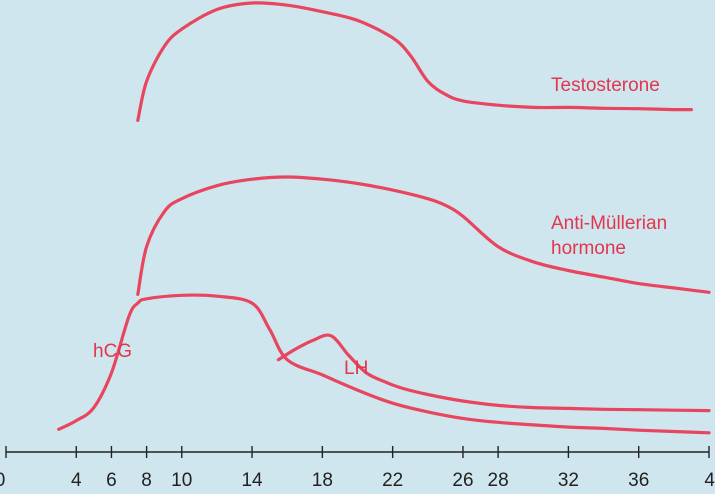 The height and width of the screenshot is (494, 715). Describe the element at coordinates (638, 480) in the screenshot. I see `x-tick-label-36: 36` at that location.